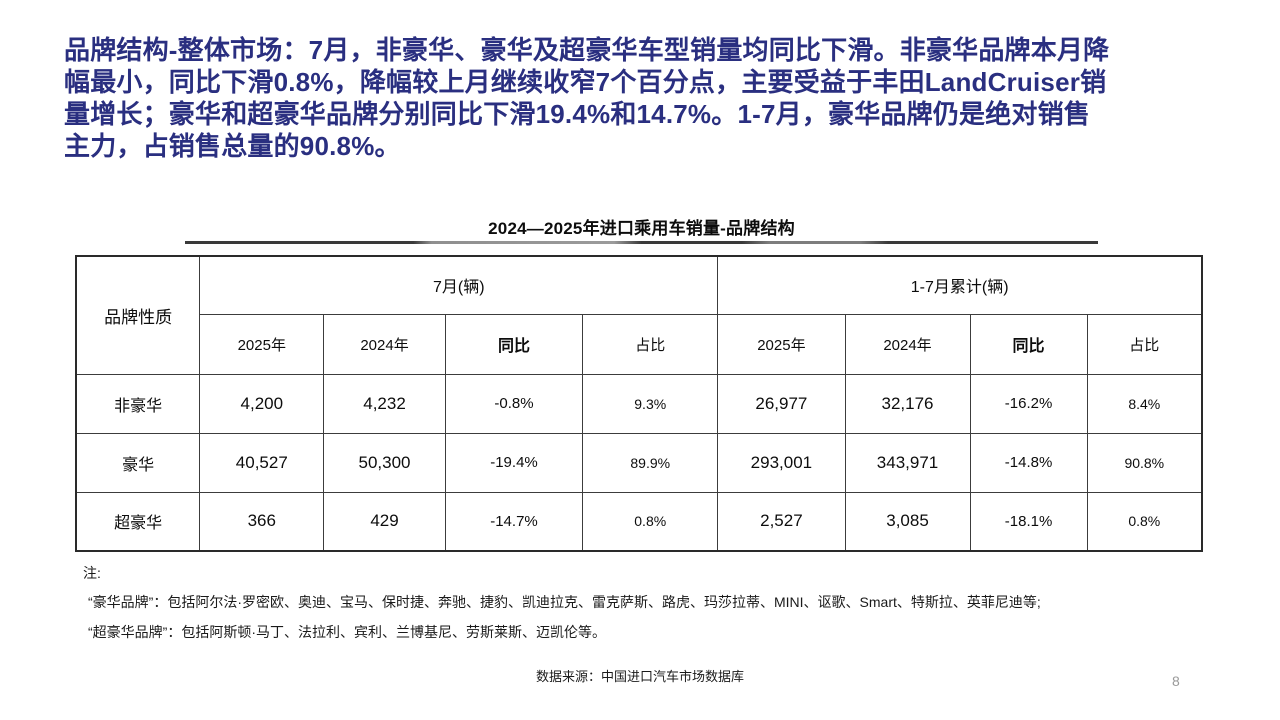 This screenshot has width=1280, height=720. Describe the element at coordinates (907, 521) in the screenshot. I see `table-cell: 3,085` at that location.